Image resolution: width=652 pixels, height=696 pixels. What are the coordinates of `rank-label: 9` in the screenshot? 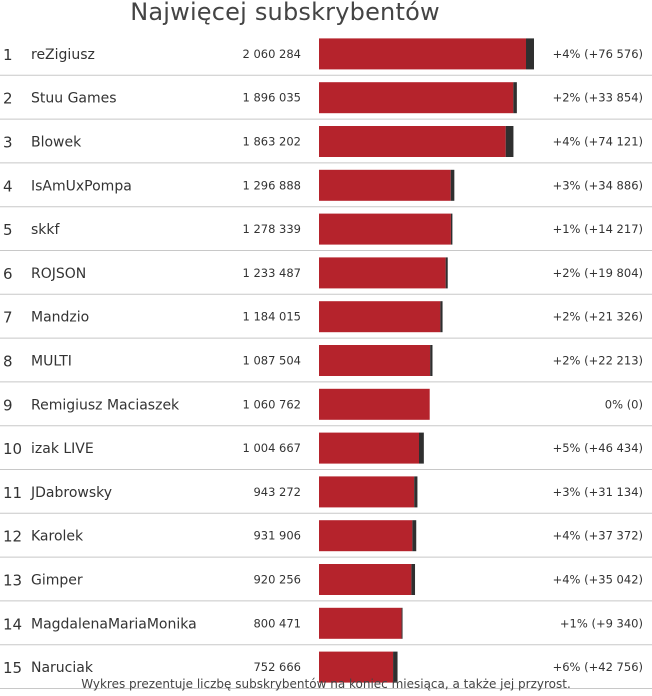 It's located at (8, 405).